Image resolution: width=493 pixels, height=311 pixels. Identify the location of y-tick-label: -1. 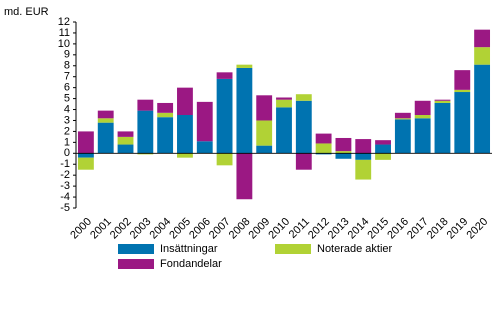
(65, 164).